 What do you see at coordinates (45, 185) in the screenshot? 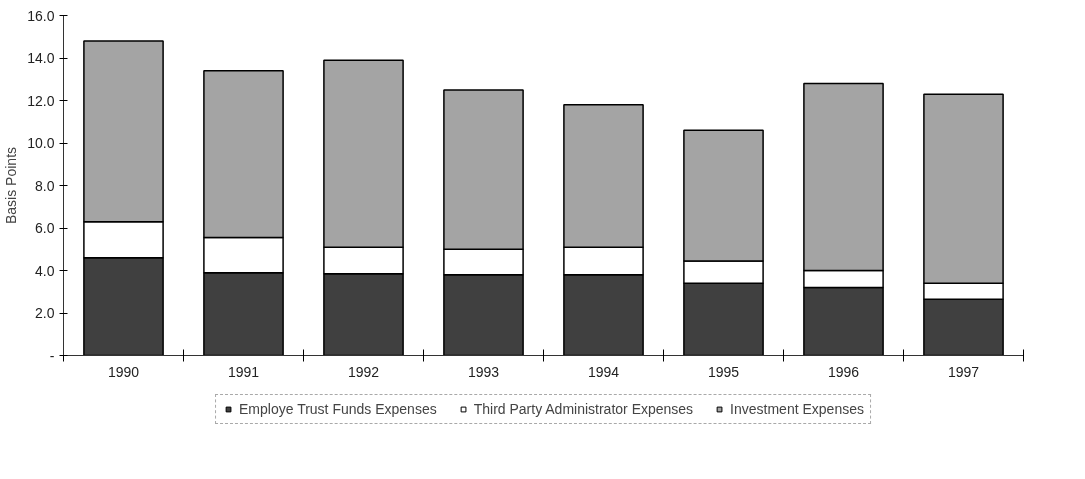
I see `y-tick-label: 8.0` at bounding box center [45, 185].